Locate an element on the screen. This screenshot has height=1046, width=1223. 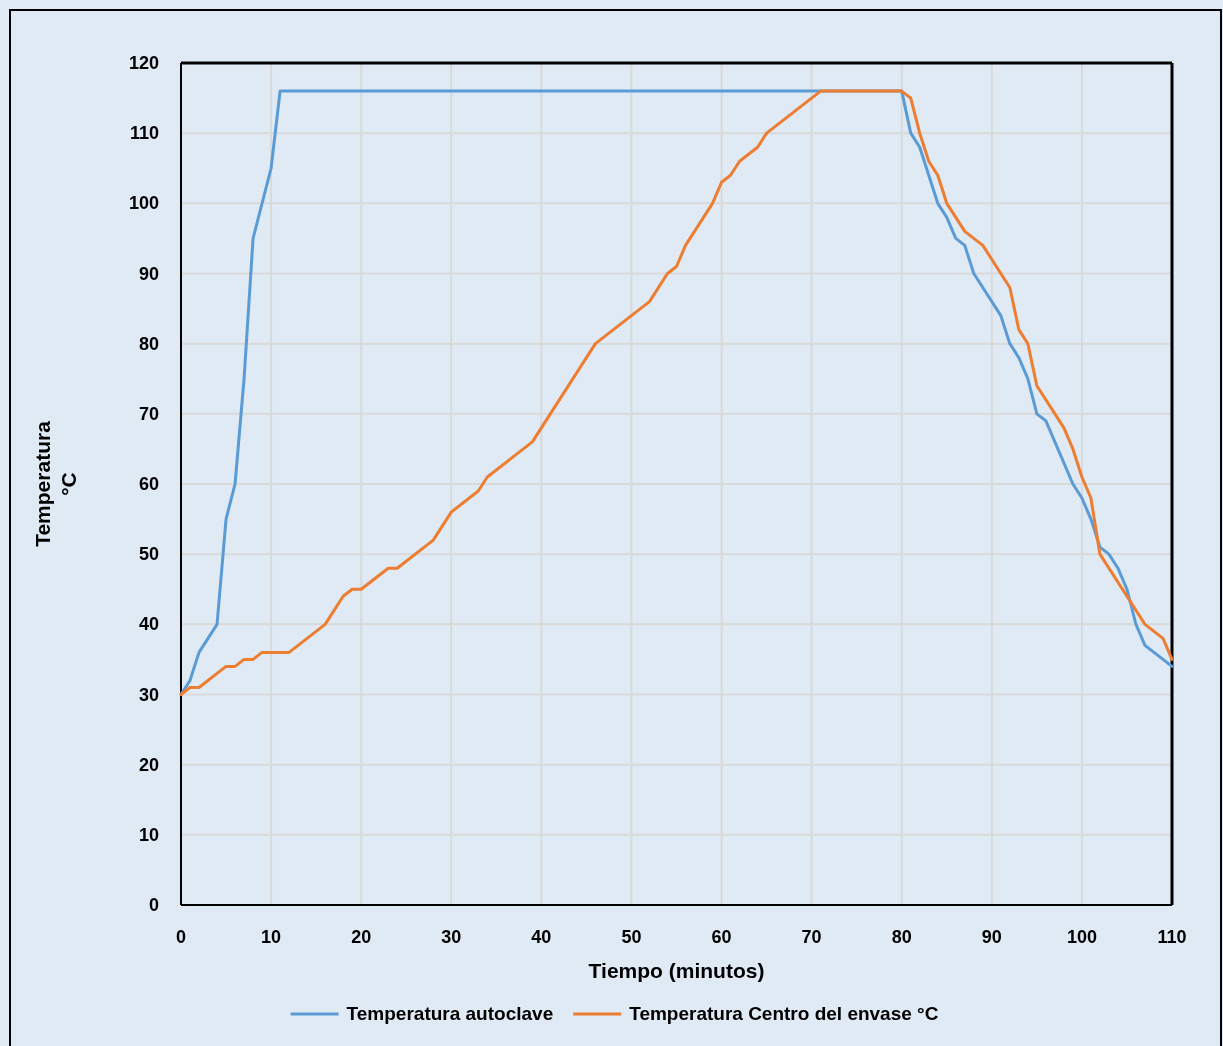
x-tick-label: 0 is located at coordinates (181, 937).